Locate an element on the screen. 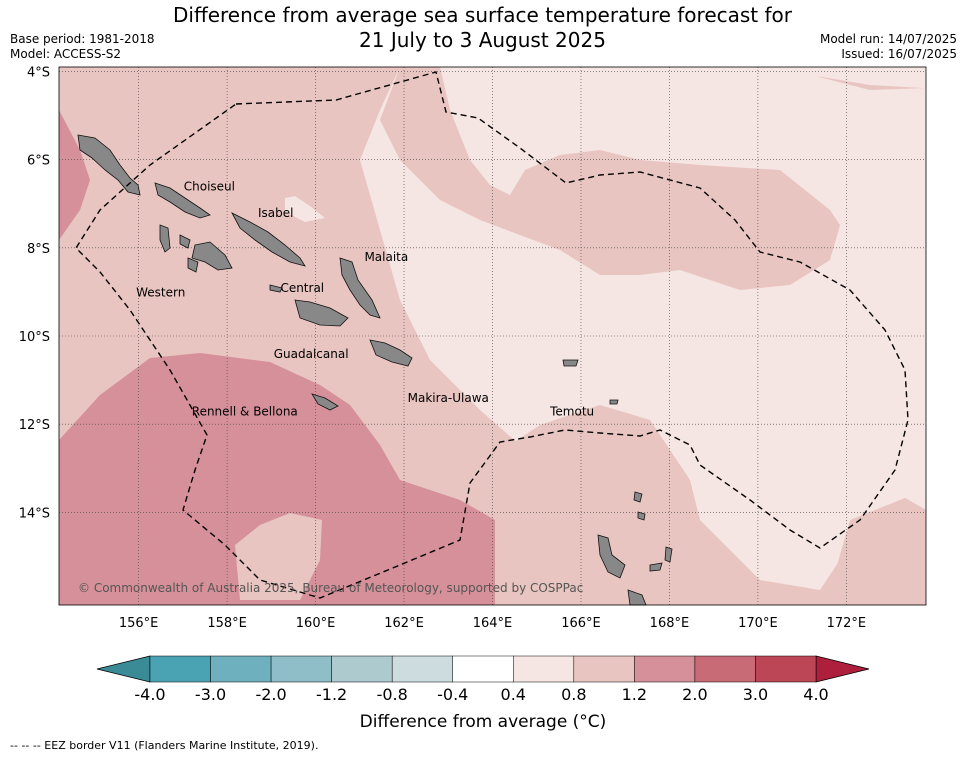 The height and width of the screenshot is (758, 965). island-bougainville is located at coordinates (109, 165).